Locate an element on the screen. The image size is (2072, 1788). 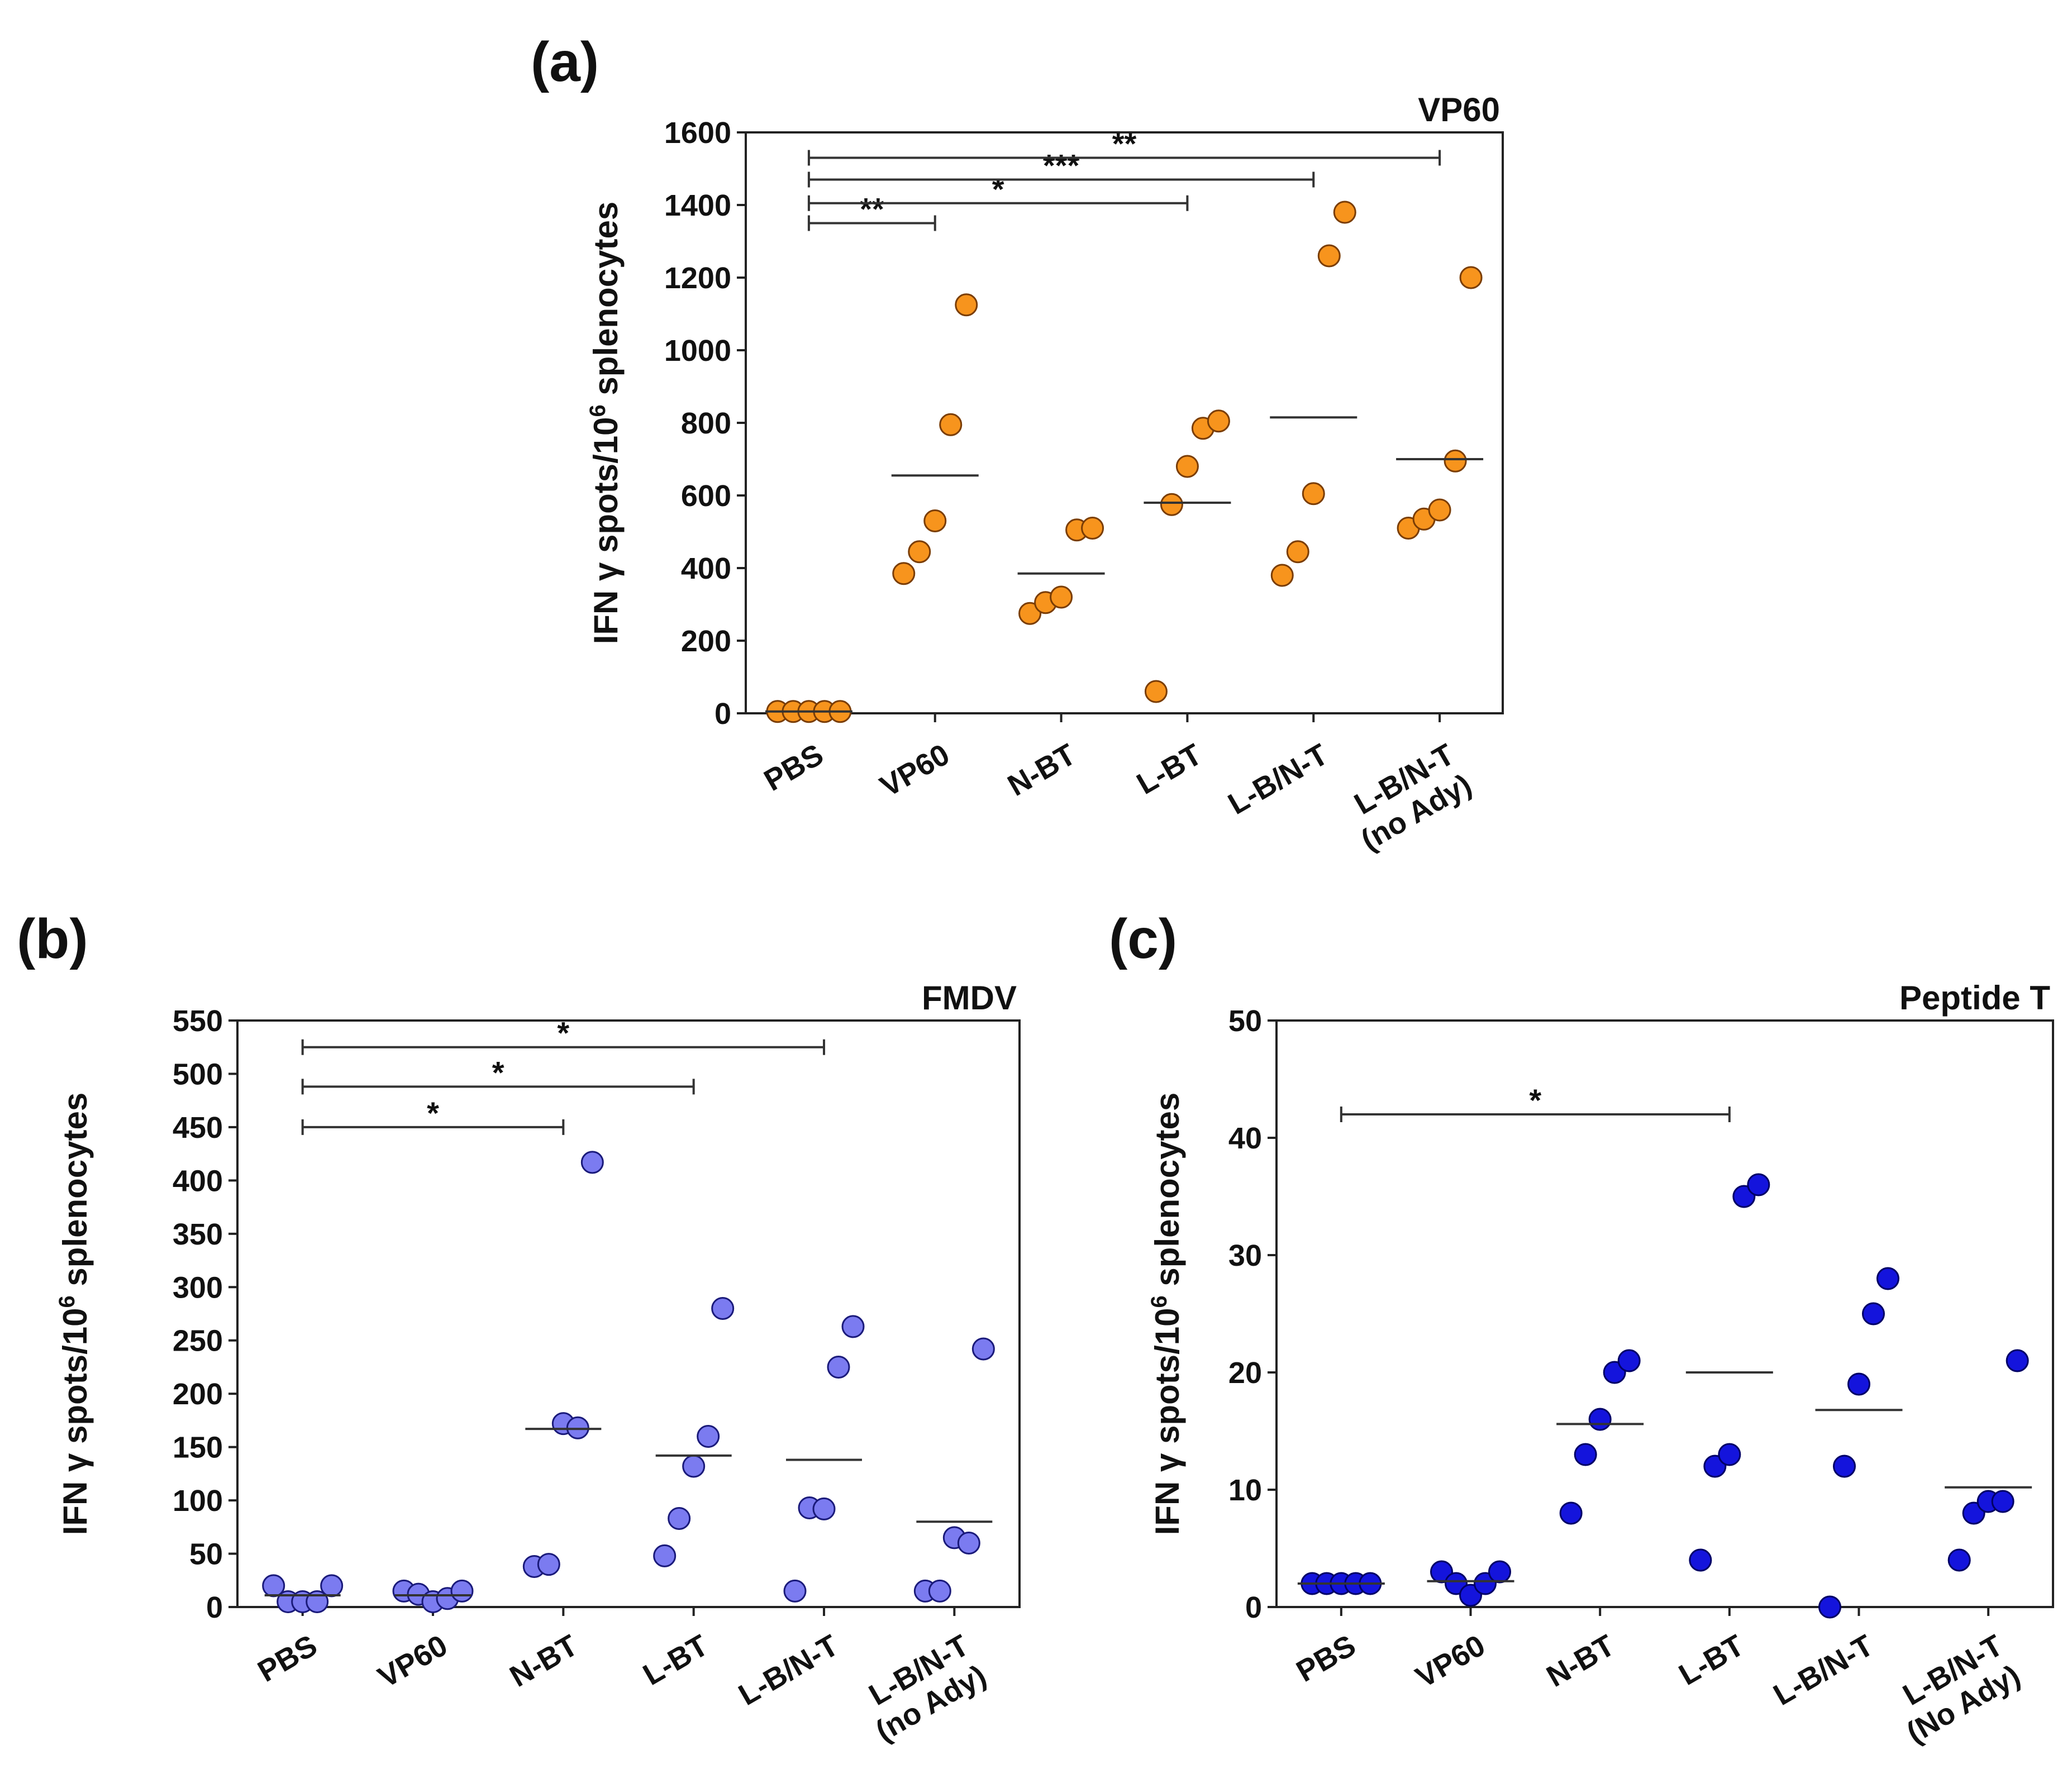
chart-title: FMDV is located at coordinates (969, 998).